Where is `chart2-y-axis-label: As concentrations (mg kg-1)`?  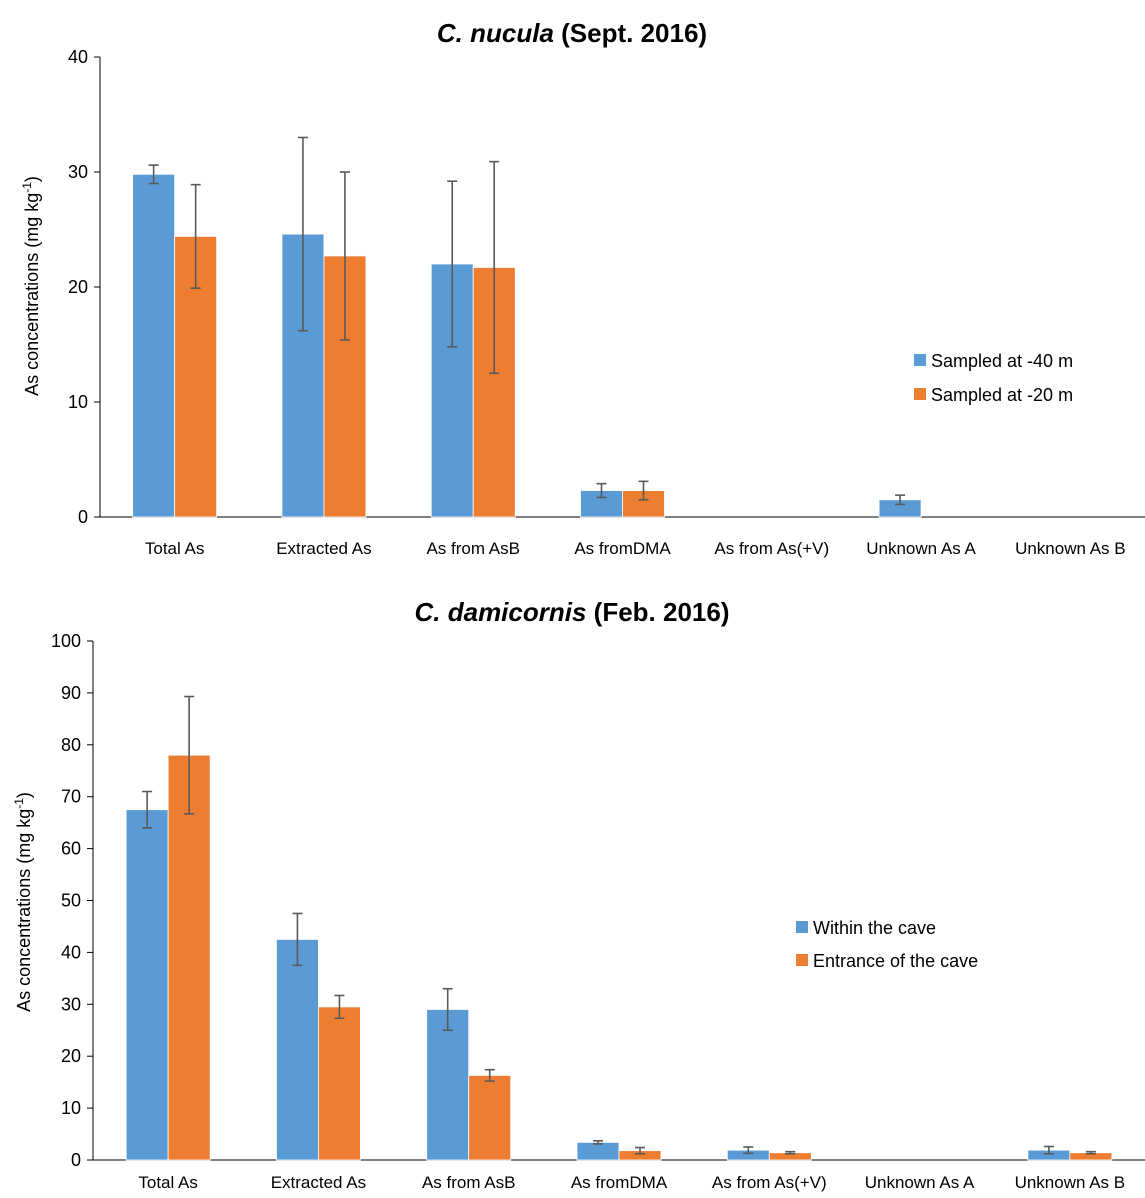
chart2-y-axis-label: As concentrations (mg kg-1) is located at coordinates (23, 902).